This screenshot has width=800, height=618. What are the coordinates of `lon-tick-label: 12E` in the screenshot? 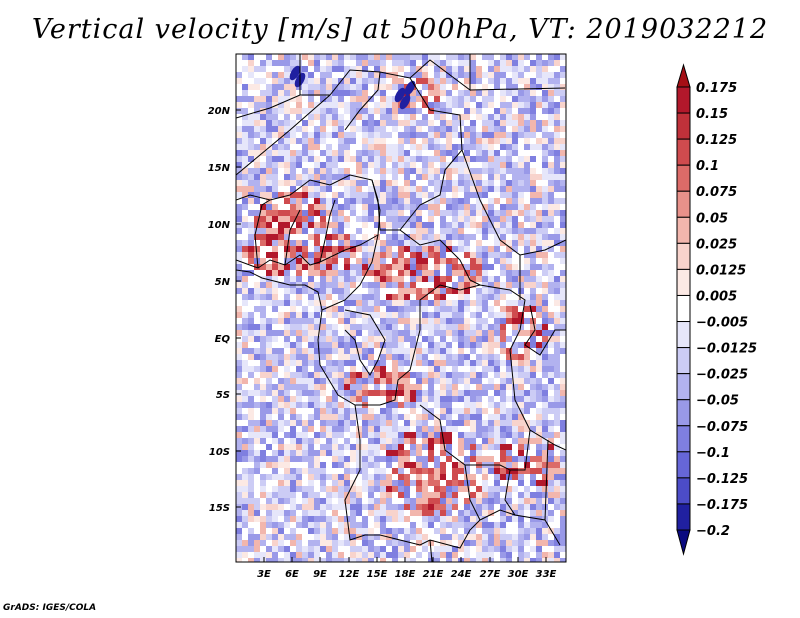 It's located at (349, 574).